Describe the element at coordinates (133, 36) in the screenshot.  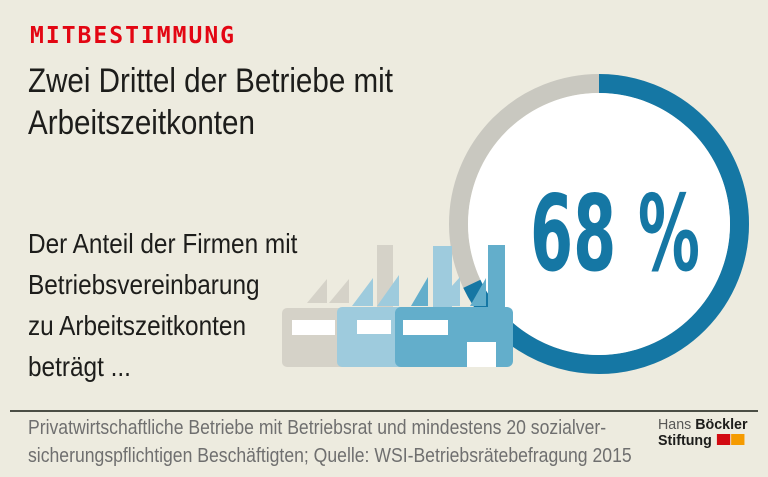
I see `kicker-label: MITBESTIMMUNG` at that location.